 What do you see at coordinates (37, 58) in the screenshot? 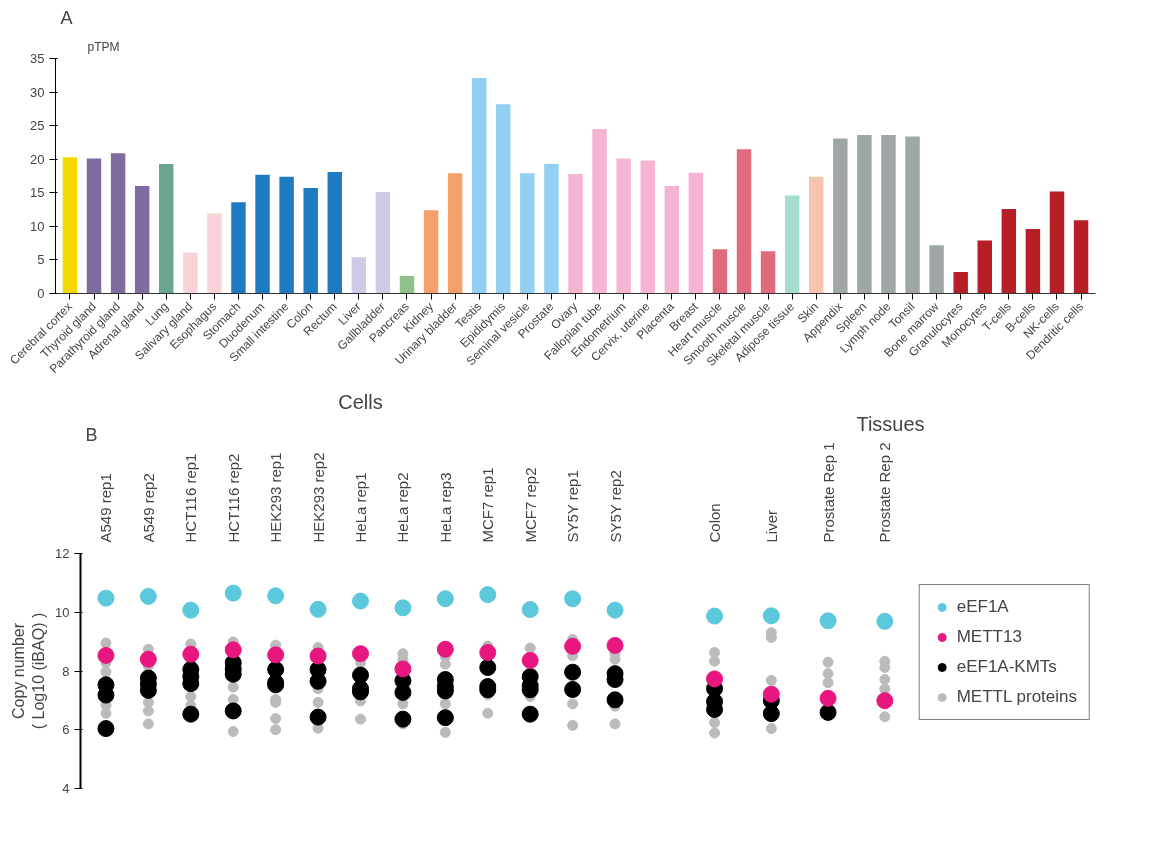
I see `y-tick-label: 35` at bounding box center [37, 58].